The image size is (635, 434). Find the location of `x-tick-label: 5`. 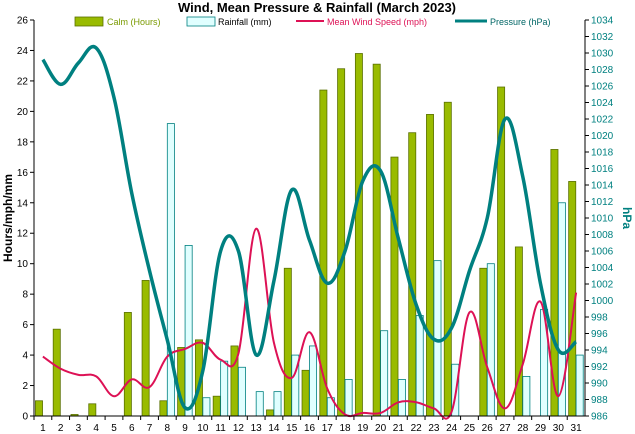

x-tick-label: 5 is located at coordinates (114, 428).